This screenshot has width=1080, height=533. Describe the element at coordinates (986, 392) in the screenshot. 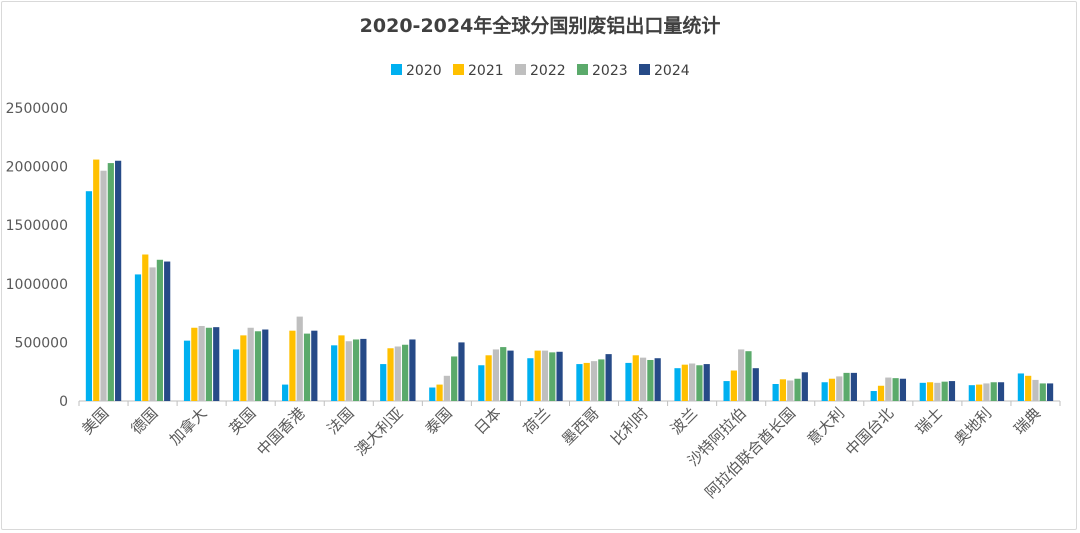

I see `bar-奥地利-2022` at that location.